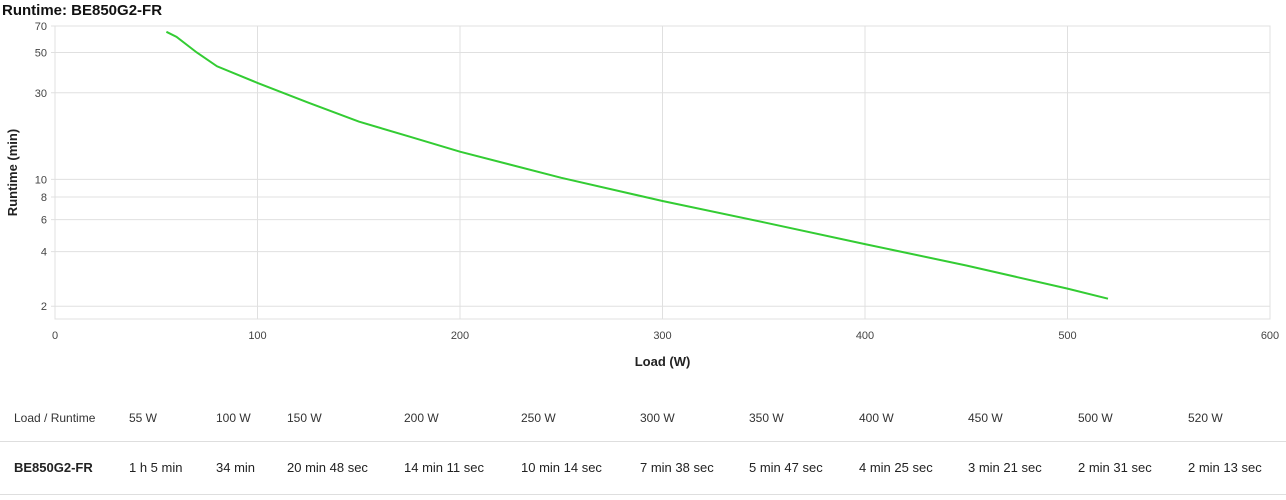 This screenshot has height=500, width=1286. What do you see at coordinates (786, 467) in the screenshot?
I see `runtime-cell: 5 min 47 sec` at bounding box center [786, 467].